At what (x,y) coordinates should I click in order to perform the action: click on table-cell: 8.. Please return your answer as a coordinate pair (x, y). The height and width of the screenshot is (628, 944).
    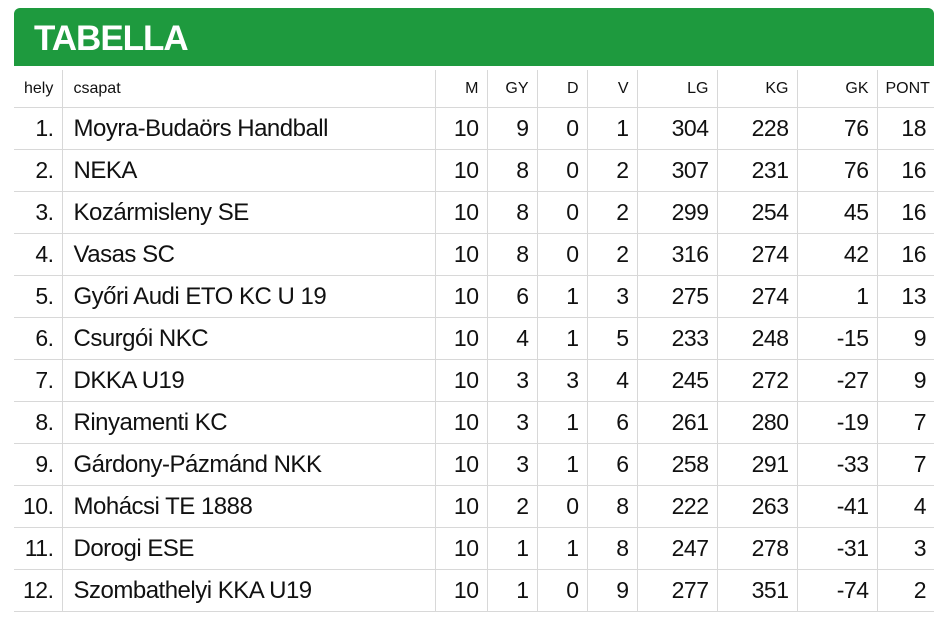
    Looking at the image, I should click on (38, 422).